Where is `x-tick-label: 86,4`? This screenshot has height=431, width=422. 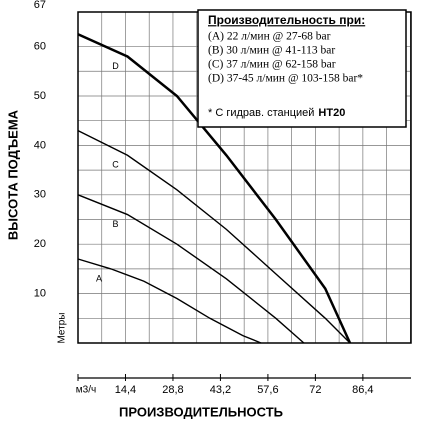 x-tick-label: 86,4 is located at coordinates (362, 390).